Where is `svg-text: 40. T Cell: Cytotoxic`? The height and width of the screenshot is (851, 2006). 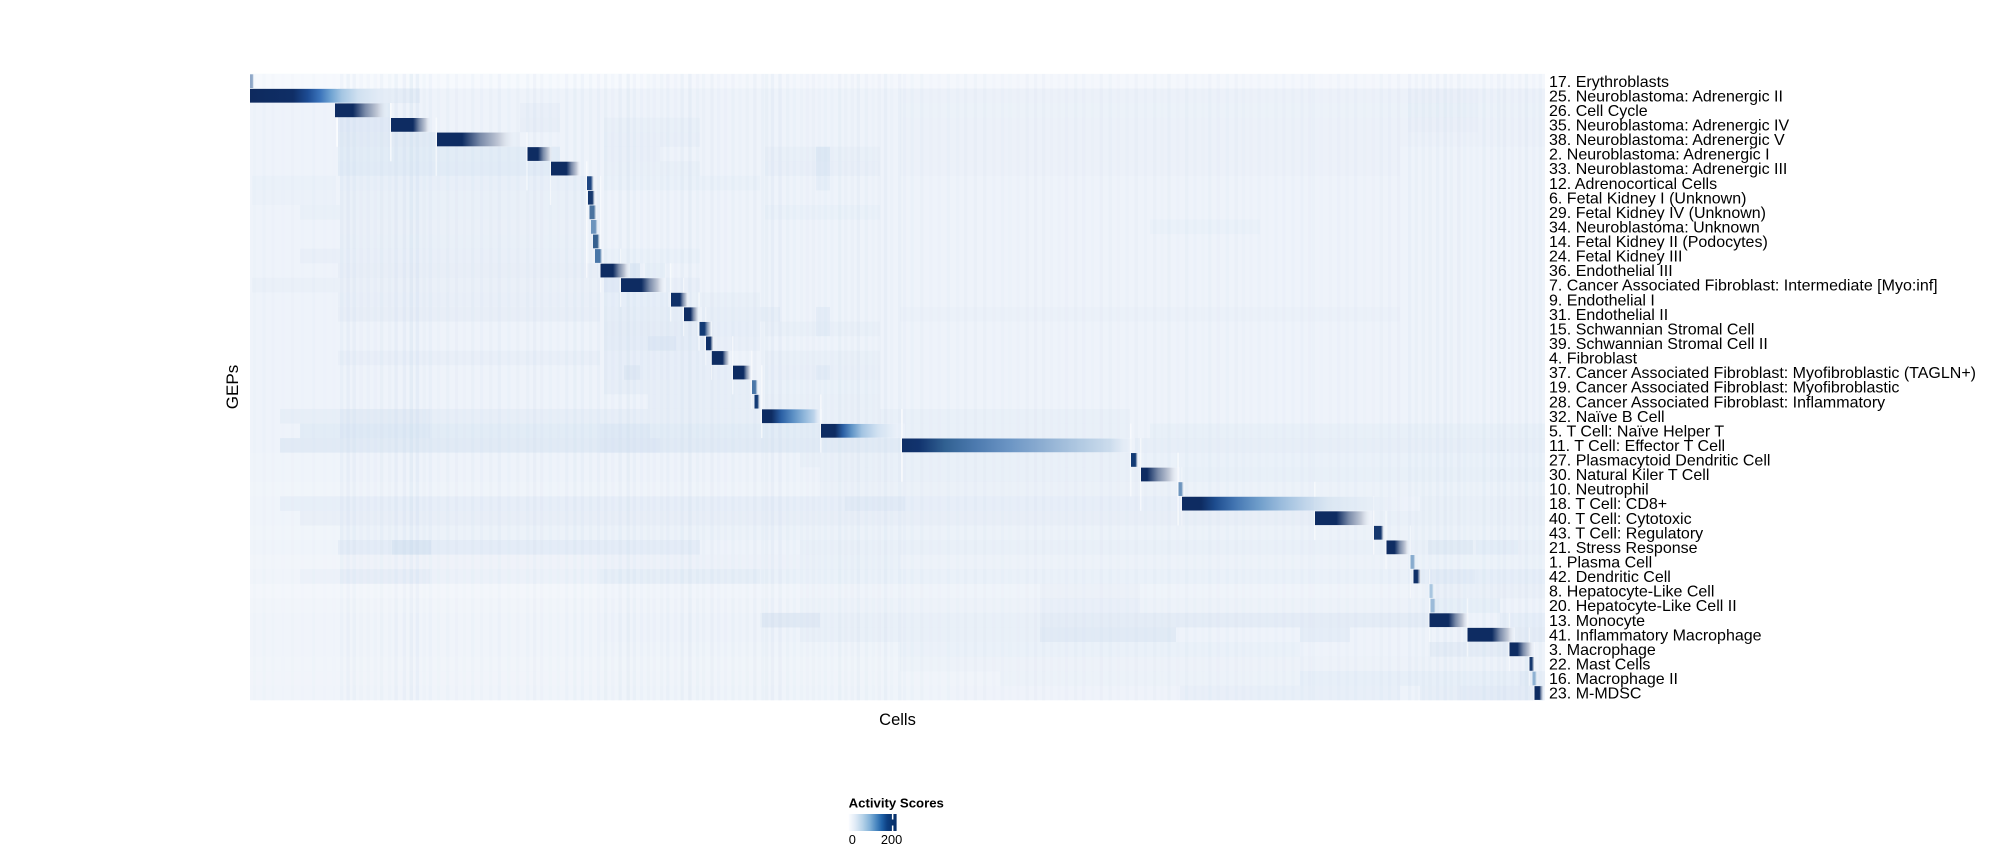
svg-text: 40. T Cell: Cytotoxic is located at coordinates (1620, 519).